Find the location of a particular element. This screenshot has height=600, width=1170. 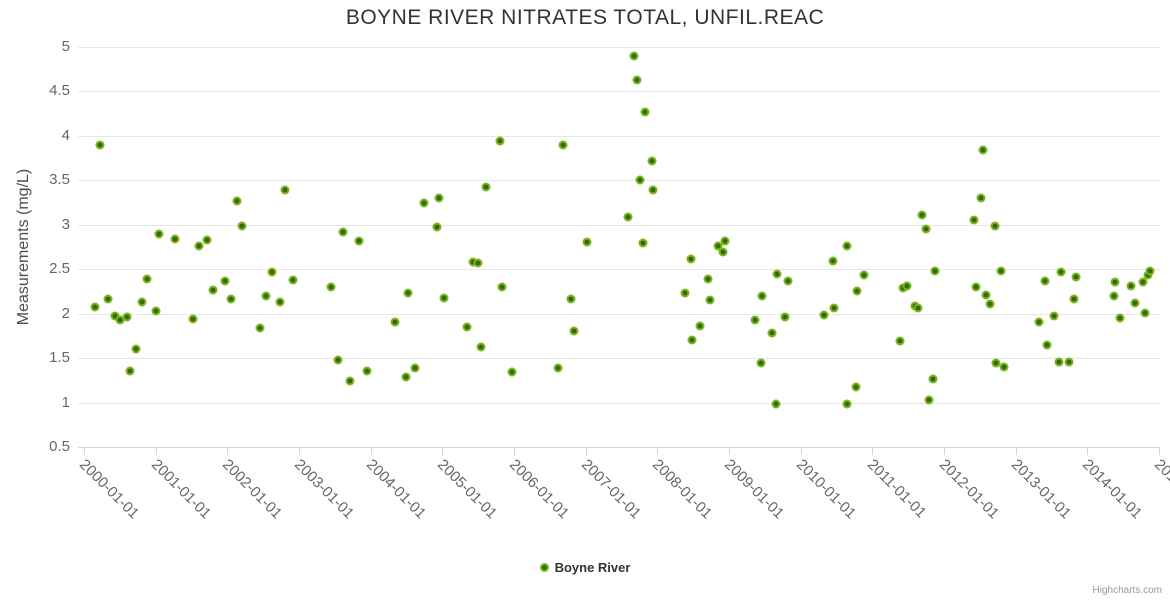

highcharts-credits-link: Highcharts.com is located at coordinates (1127, 590).